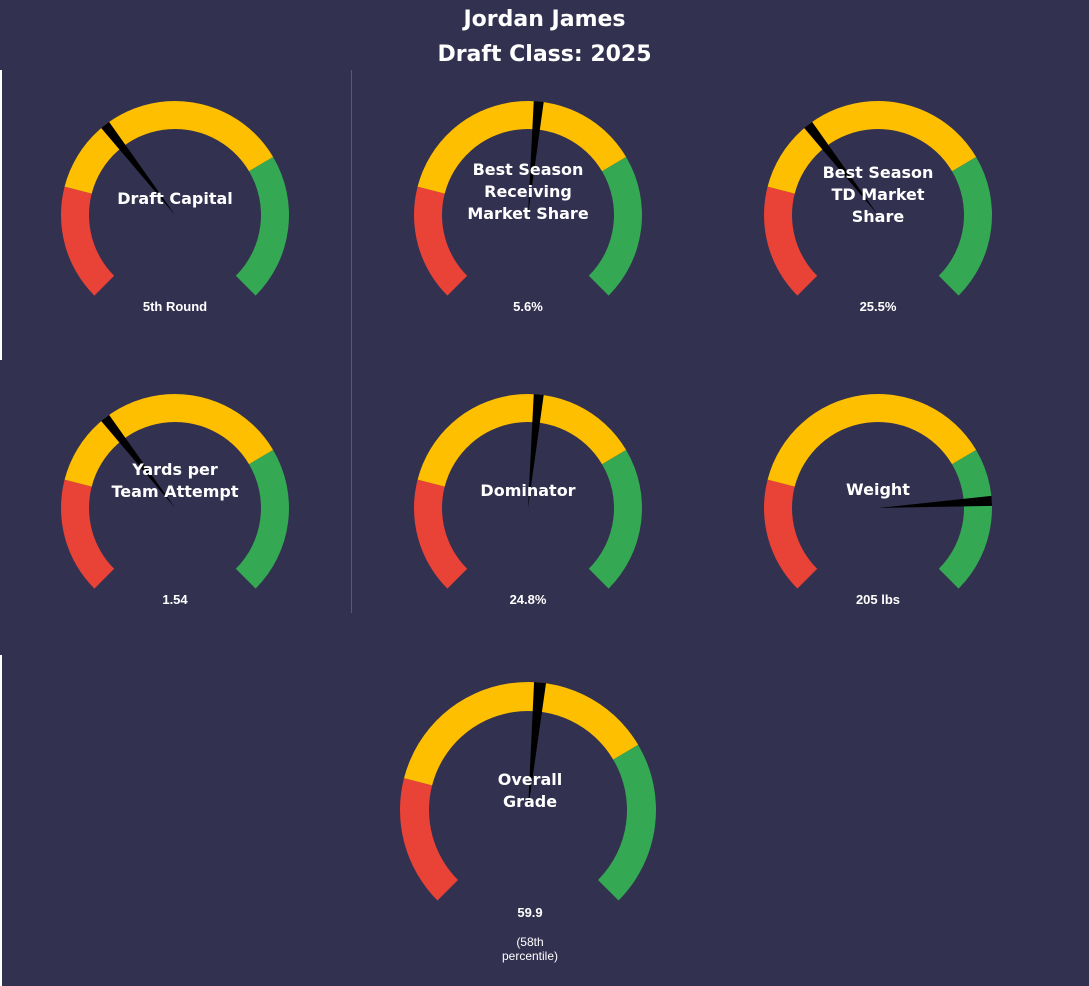  Describe the element at coordinates (878, 306) in the screenshot. I see `gauge-value: 25.5%` at that location.